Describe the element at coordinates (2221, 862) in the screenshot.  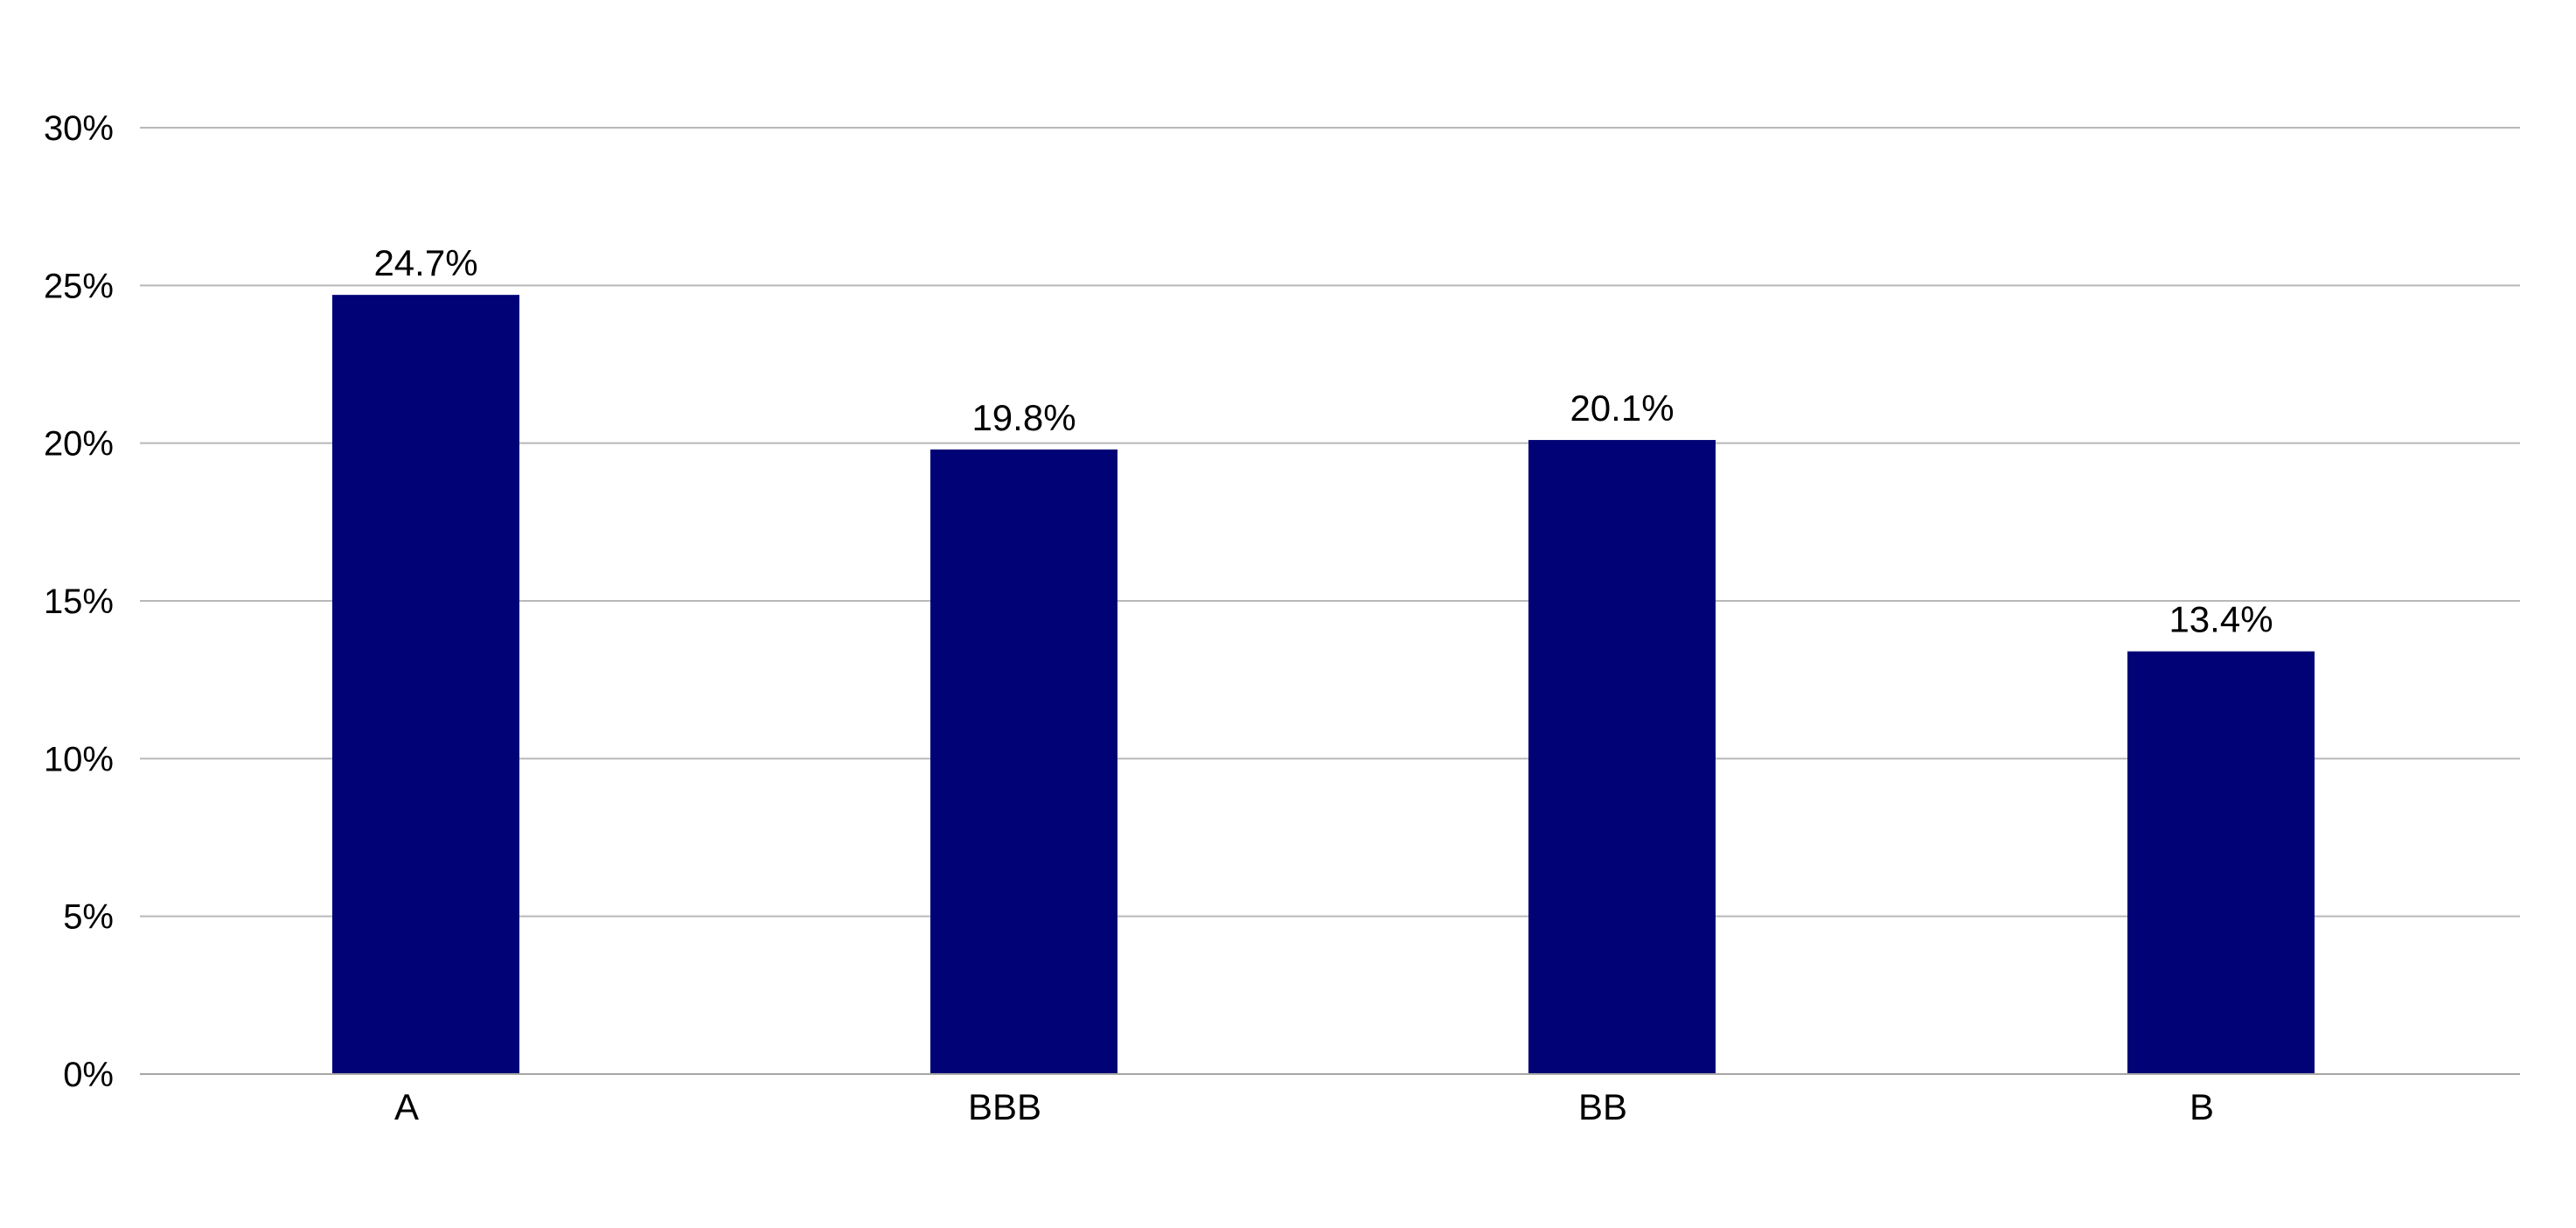
I see `bar-b` at that location.